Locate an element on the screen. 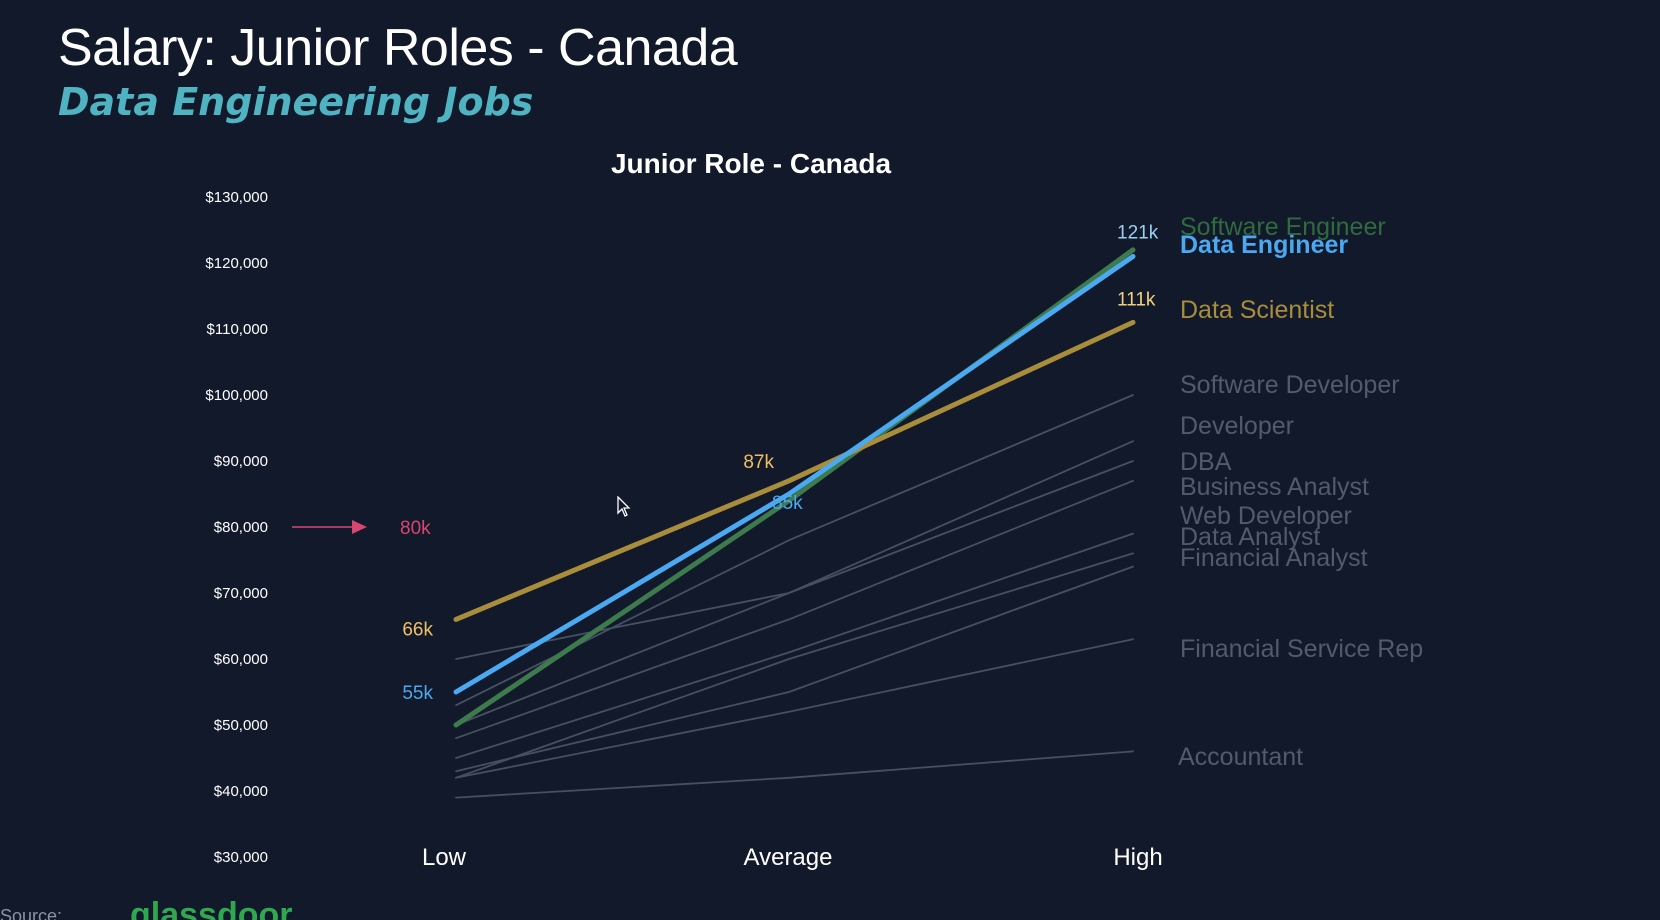 This screenshot has height=920, width=1660. series-line-developer is located at coordinates (794, 583).